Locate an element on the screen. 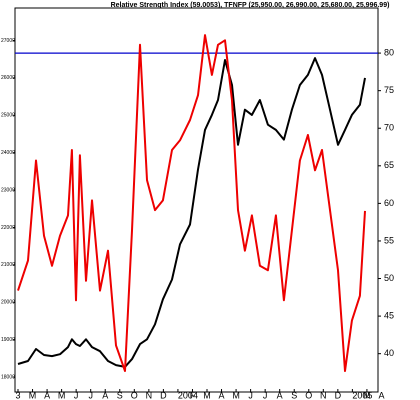 The height and width of the screenshot is (400, 420). y-tick-label: 27000 is located at coordinates (8, 41).